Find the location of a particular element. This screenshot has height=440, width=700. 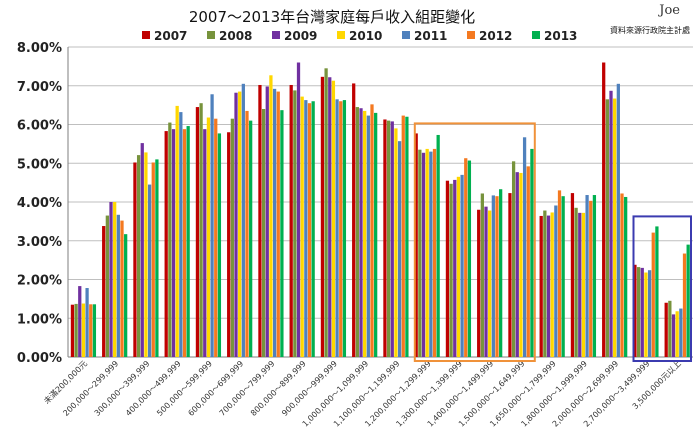

legend-swatch-2011 is located at coordinates (406, 35).